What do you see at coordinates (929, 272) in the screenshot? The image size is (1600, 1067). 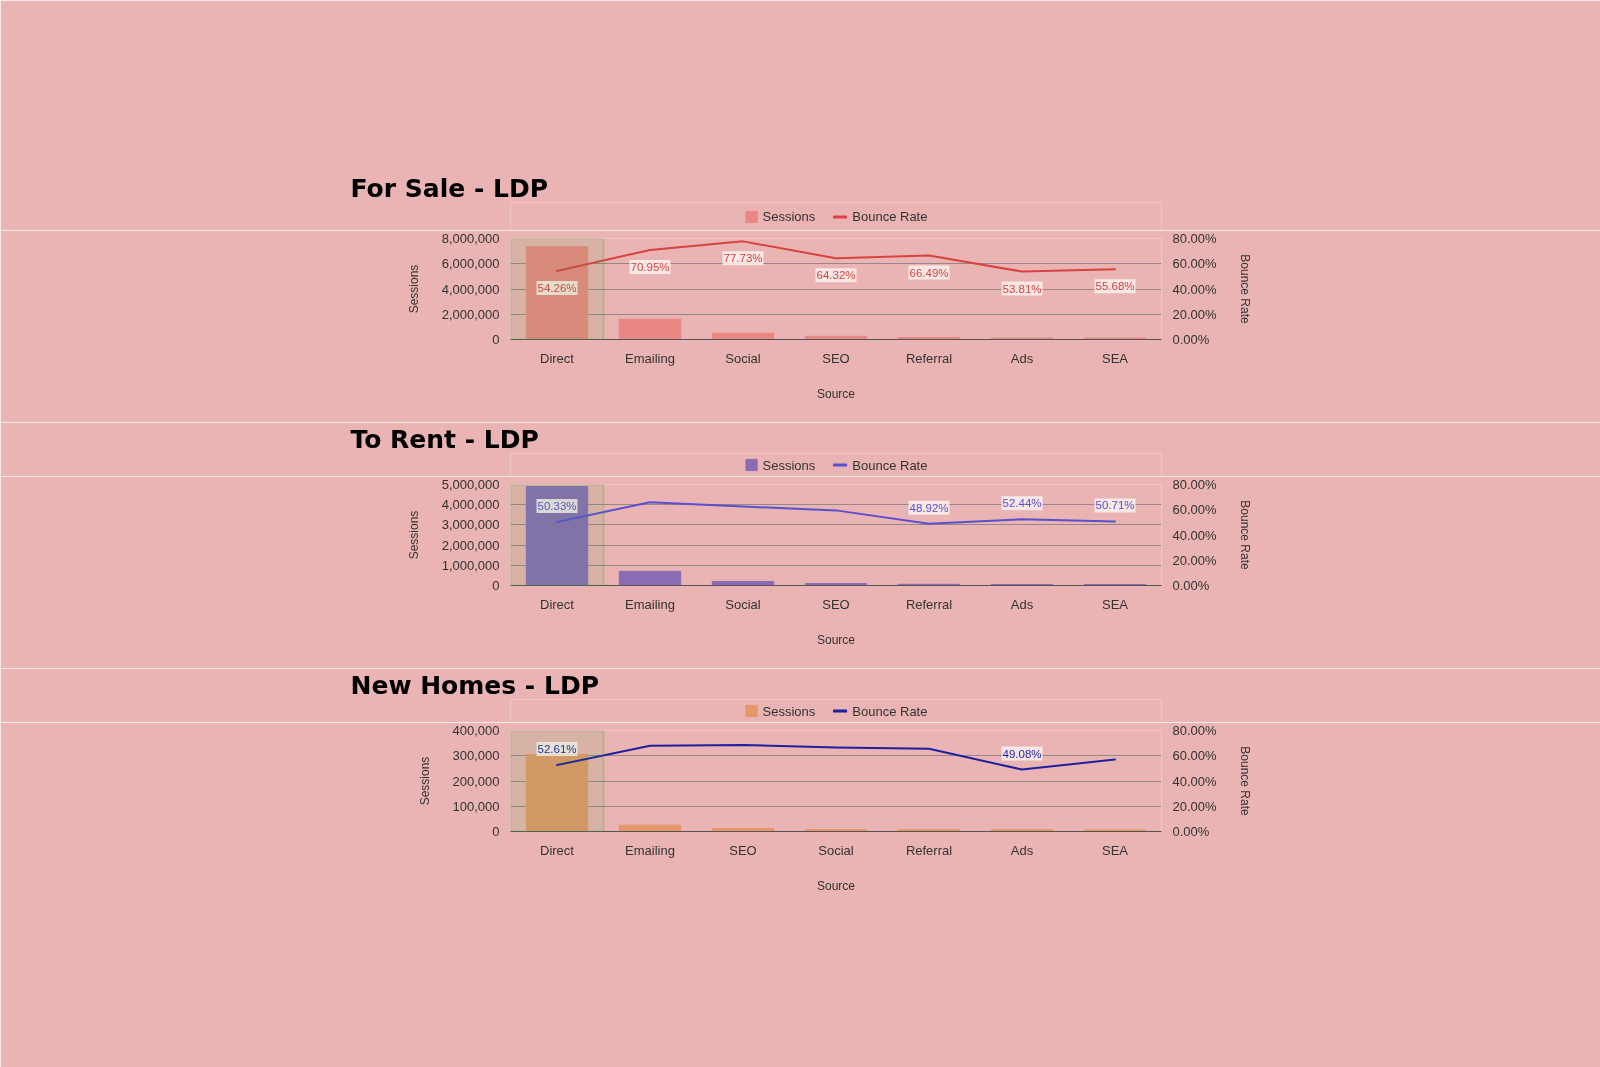 I see `data-label: 66.49%` at bounding box center [929, 272].